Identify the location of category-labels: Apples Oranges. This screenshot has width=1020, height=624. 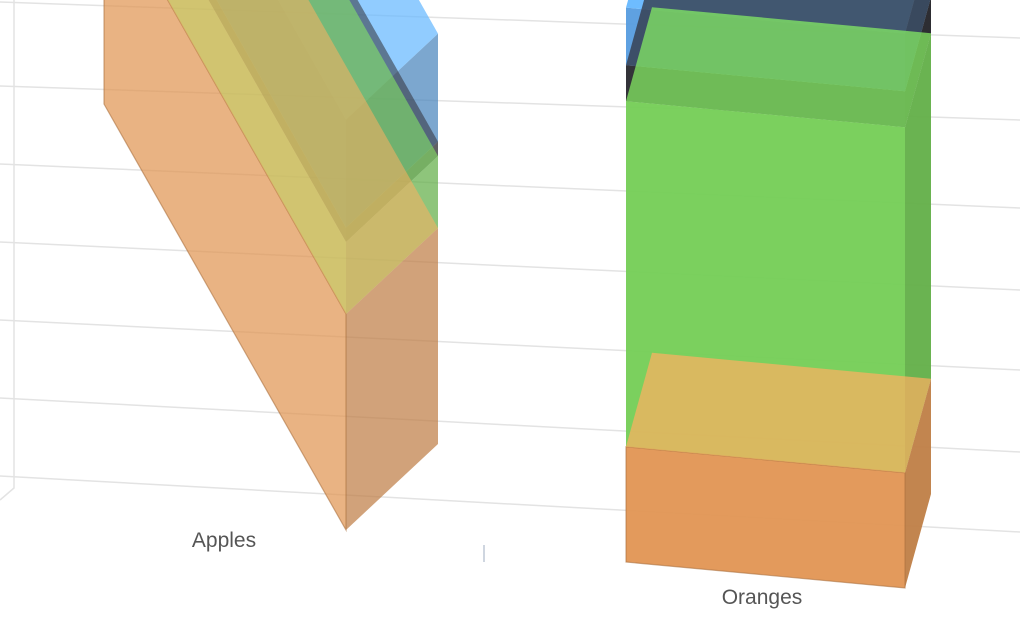
(497, 569).